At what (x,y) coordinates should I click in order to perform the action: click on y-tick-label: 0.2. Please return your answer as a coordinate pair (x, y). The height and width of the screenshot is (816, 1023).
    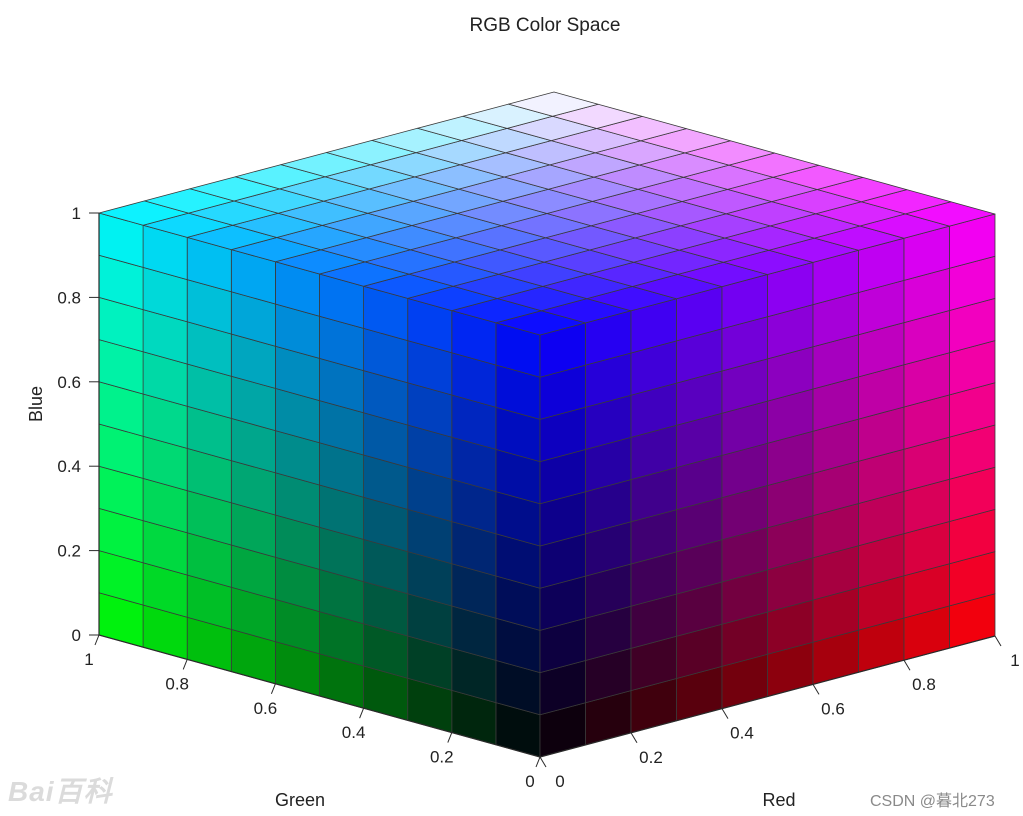
    Looking at the image, I should click on (442, 757).